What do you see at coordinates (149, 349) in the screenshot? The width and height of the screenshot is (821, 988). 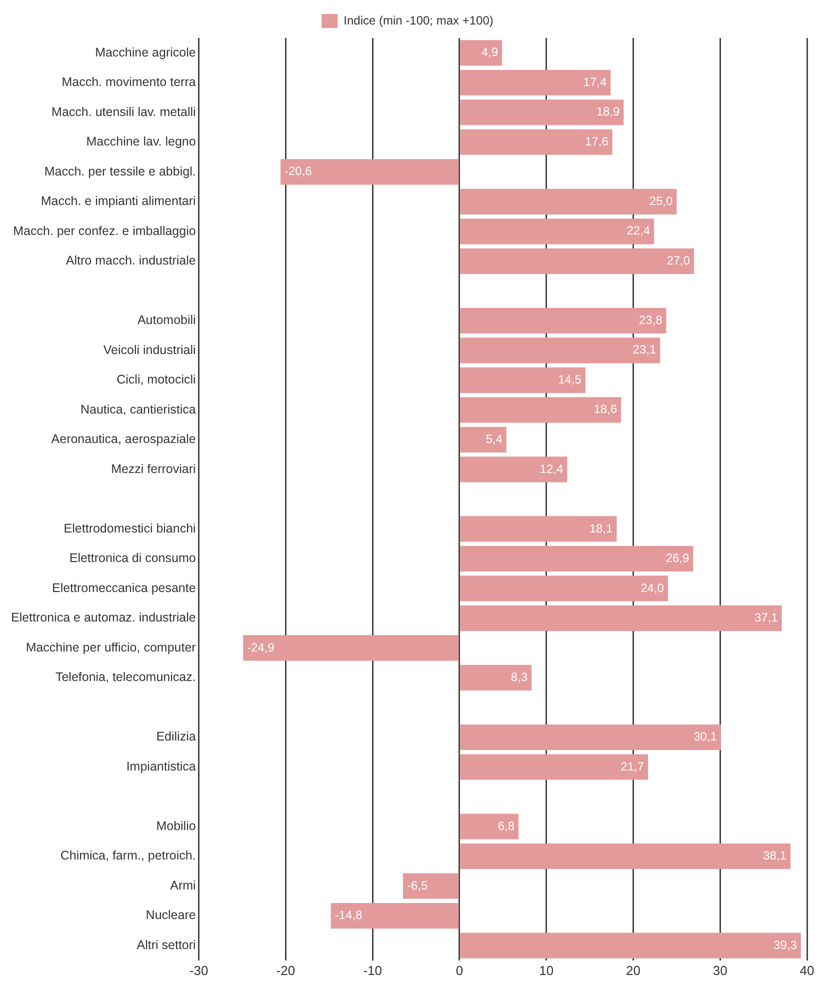 I see `y-tick-label: Veicoli industriali` at bounding box center [149, 349].